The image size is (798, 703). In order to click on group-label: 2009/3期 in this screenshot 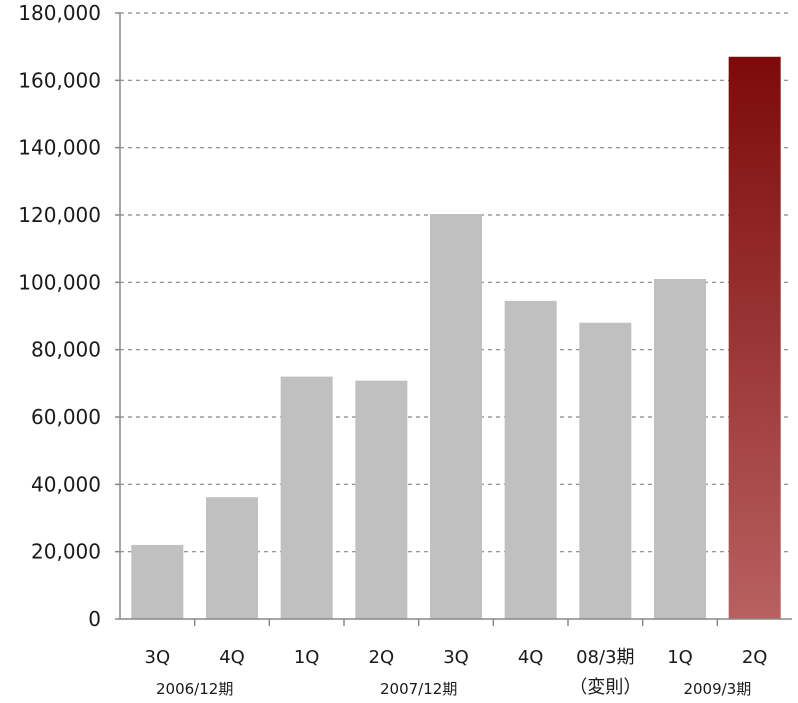, I will do `click(717, 689)`.